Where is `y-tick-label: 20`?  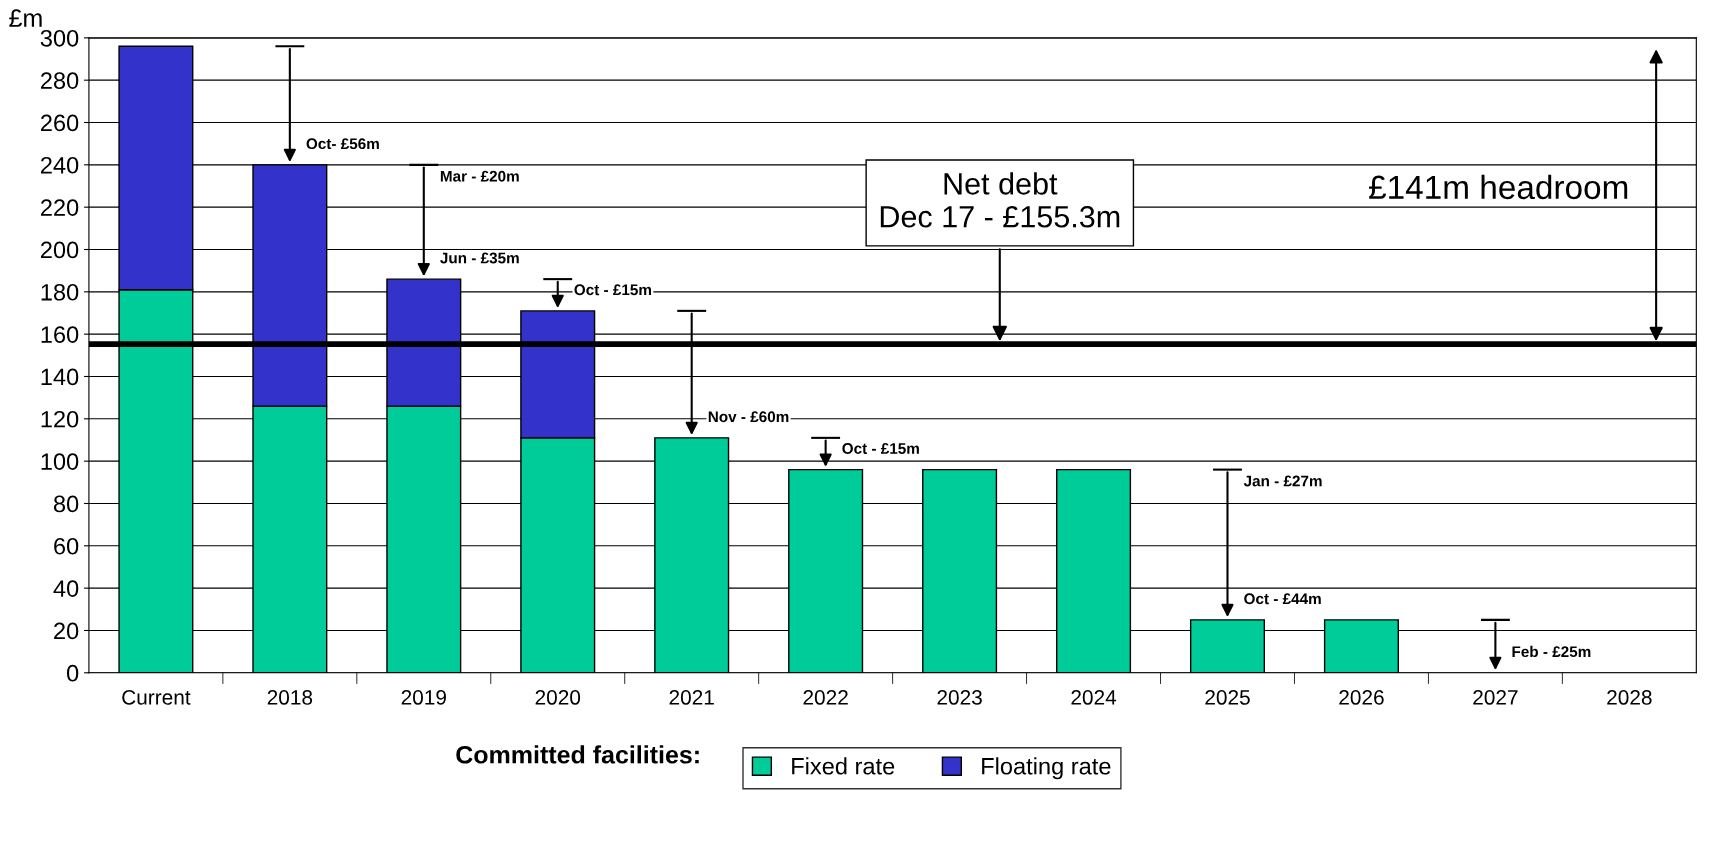
y-tick-label: 20 is located at coordinates (66, 631).